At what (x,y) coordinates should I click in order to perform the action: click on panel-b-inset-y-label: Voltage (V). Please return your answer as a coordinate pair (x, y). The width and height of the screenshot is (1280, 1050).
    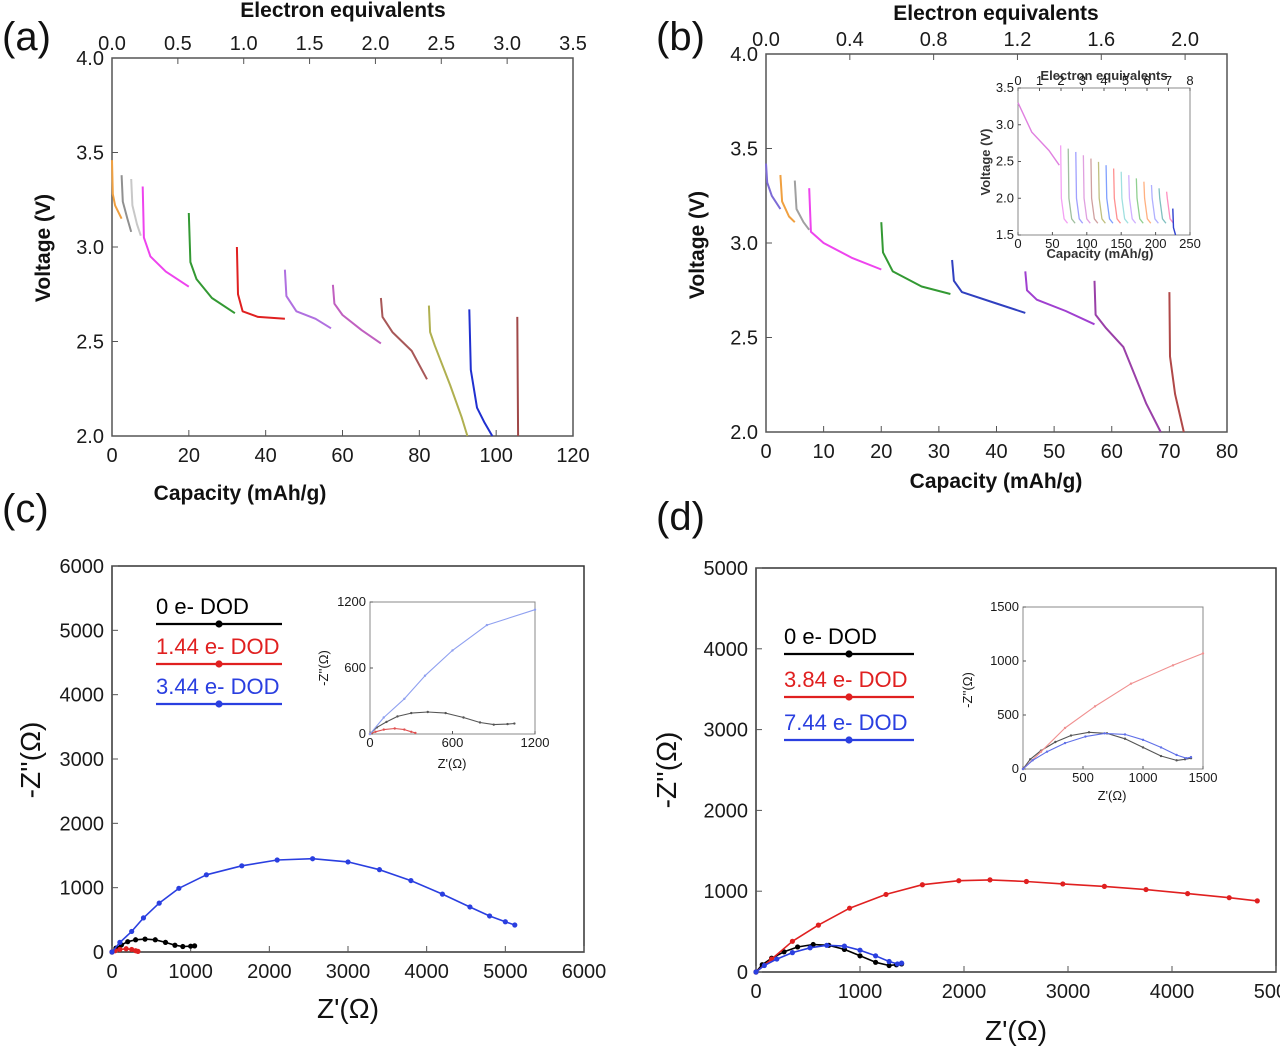
    Looking at the image, I should click on (985, 162).